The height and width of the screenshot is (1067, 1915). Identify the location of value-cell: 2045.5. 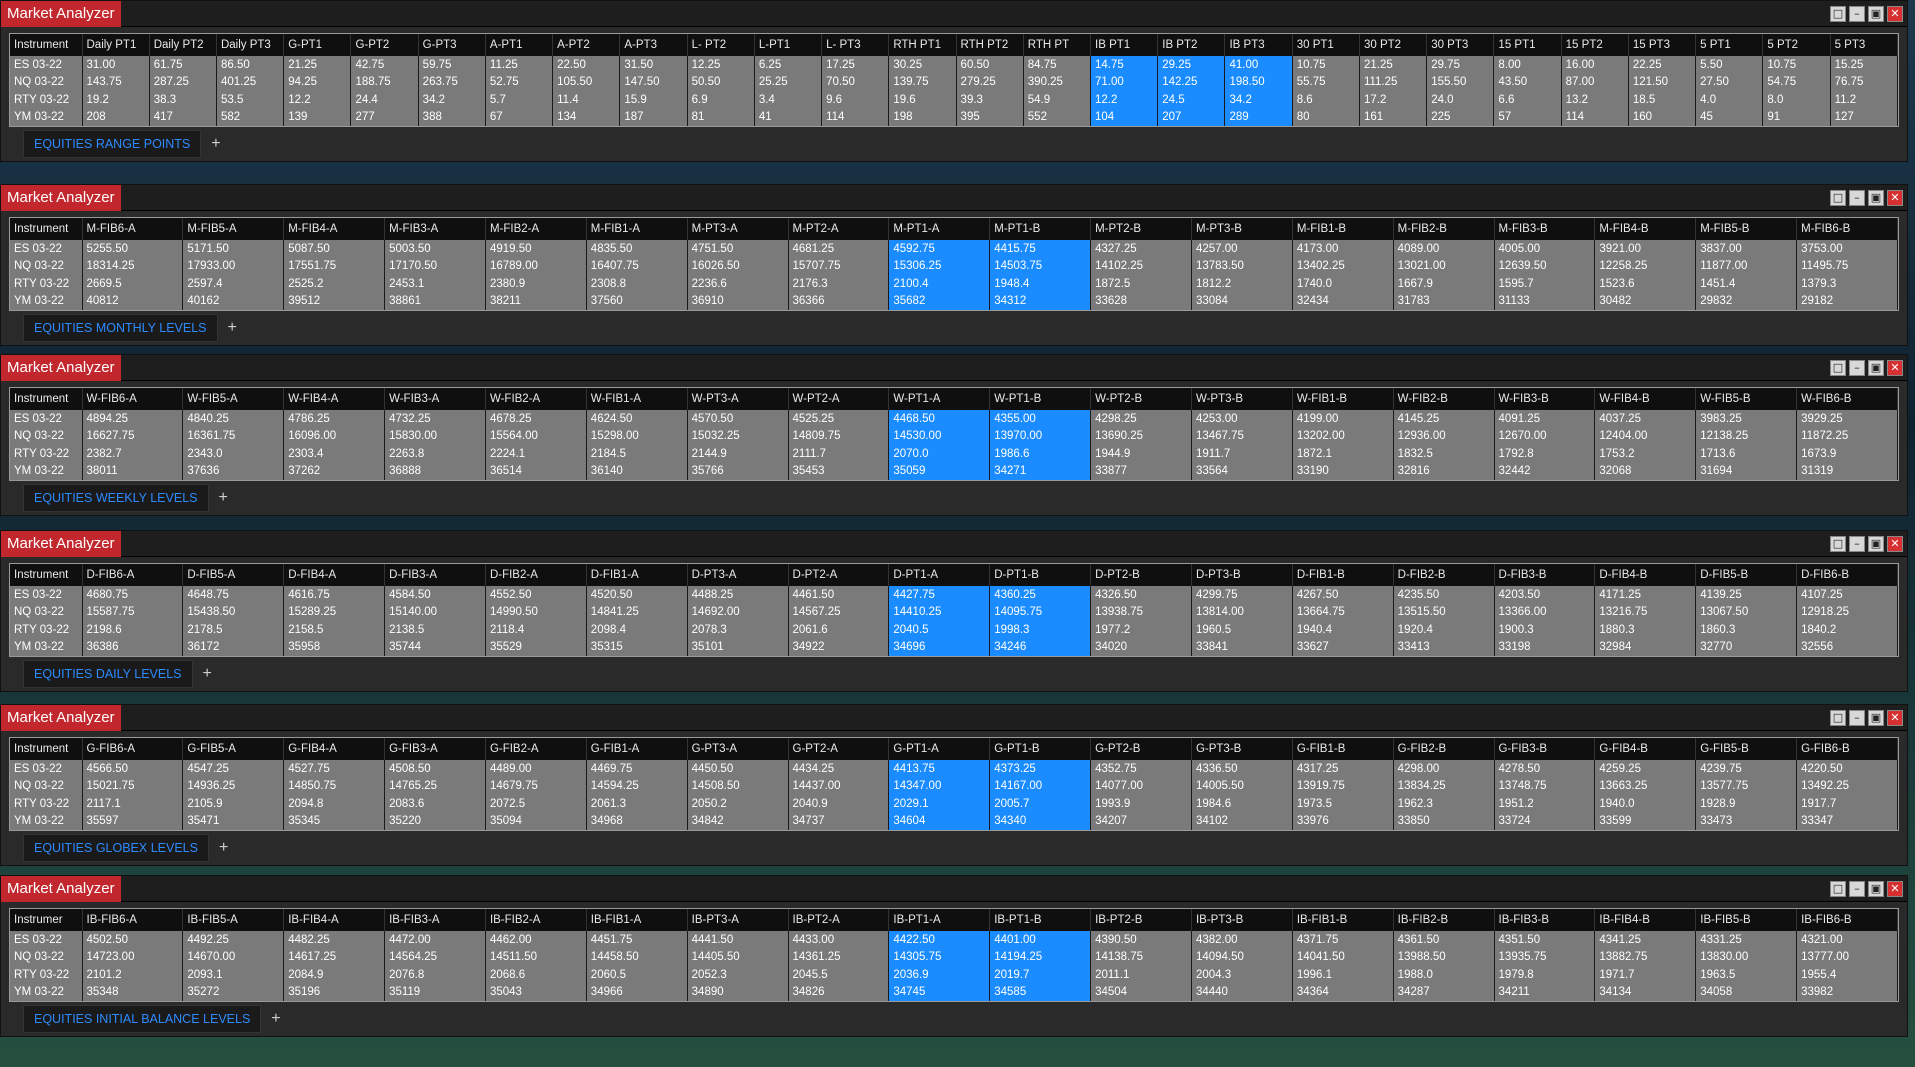
(839, 975).